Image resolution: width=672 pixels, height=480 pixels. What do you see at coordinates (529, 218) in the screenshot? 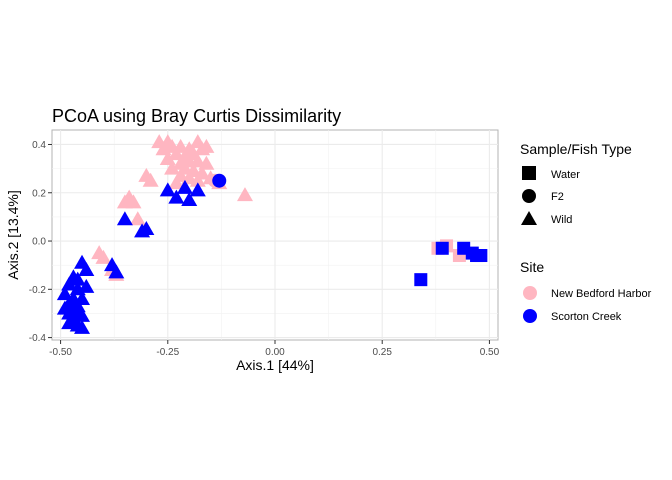
I see `triangle-icon` at bounding box center [529, 218].